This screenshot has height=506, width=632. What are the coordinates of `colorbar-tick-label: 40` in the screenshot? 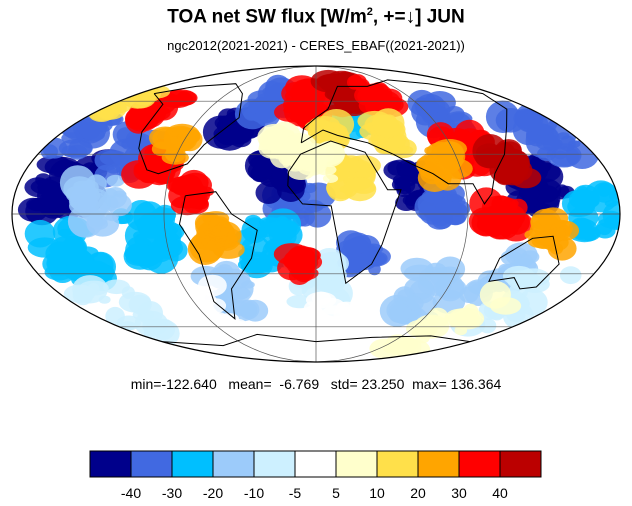 It's located at (500, 492).